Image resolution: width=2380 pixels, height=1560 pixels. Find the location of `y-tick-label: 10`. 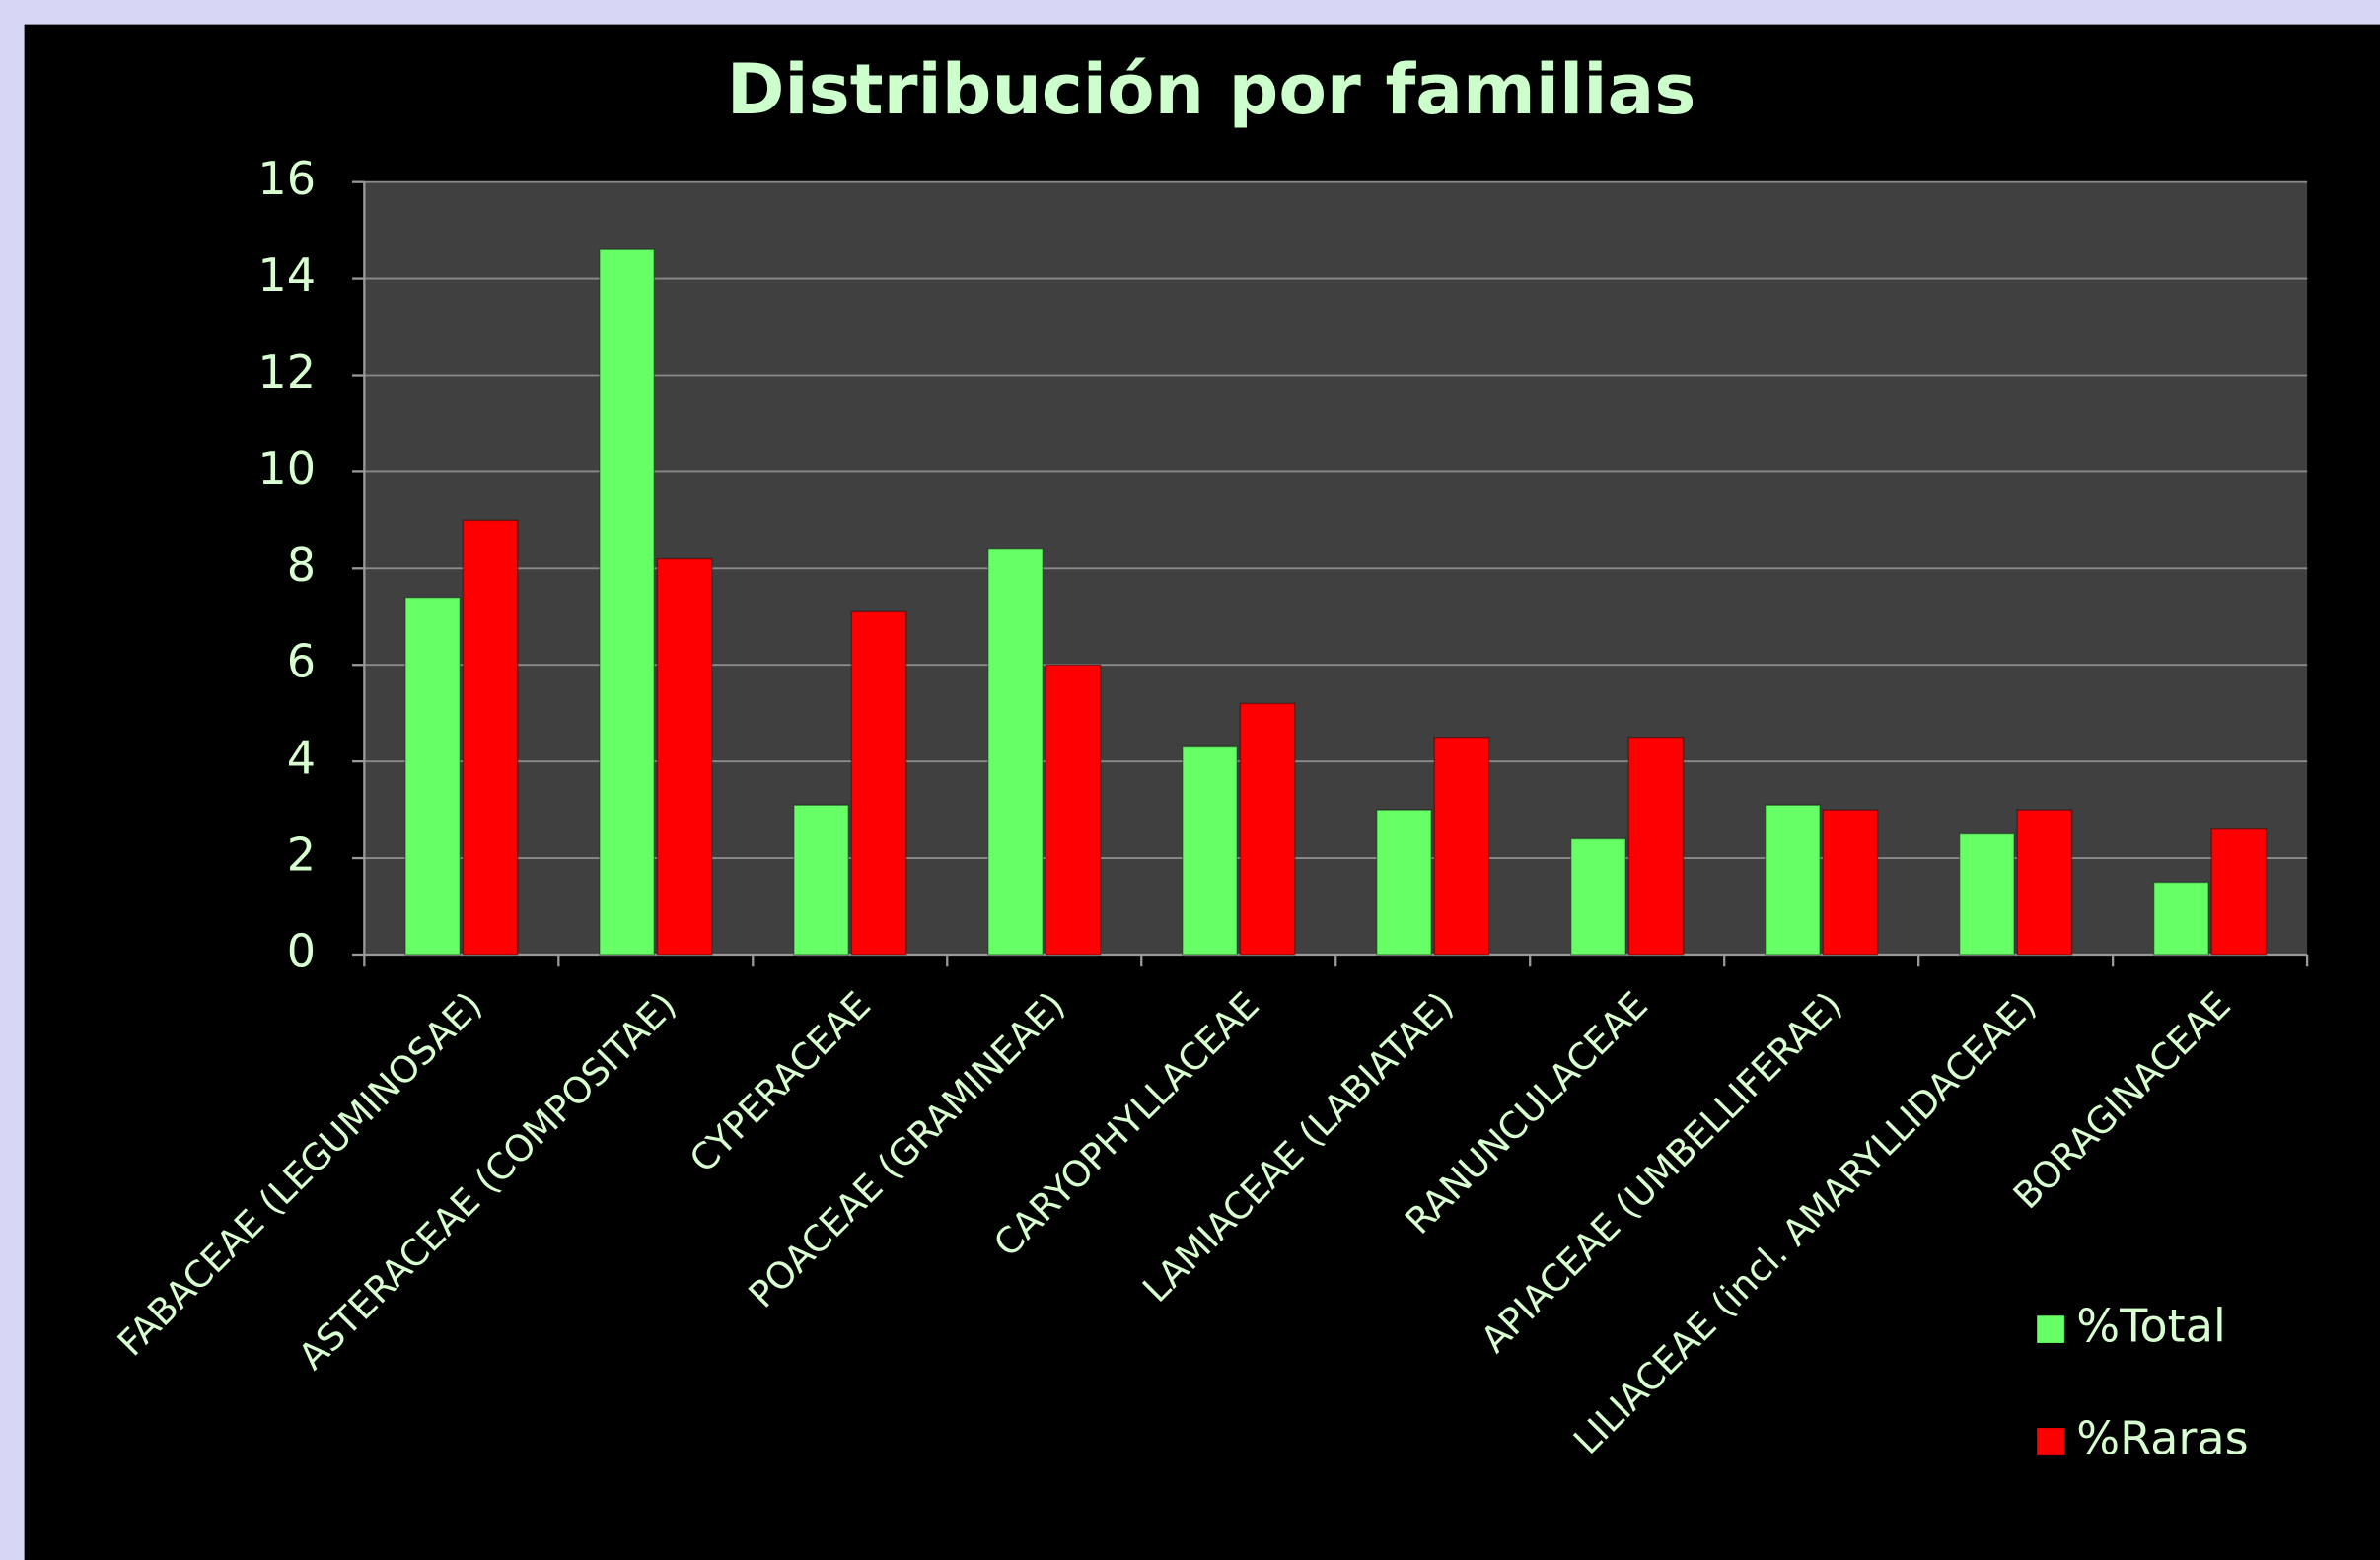

y-tick-label: 10 is located at coordinates (286, 468).